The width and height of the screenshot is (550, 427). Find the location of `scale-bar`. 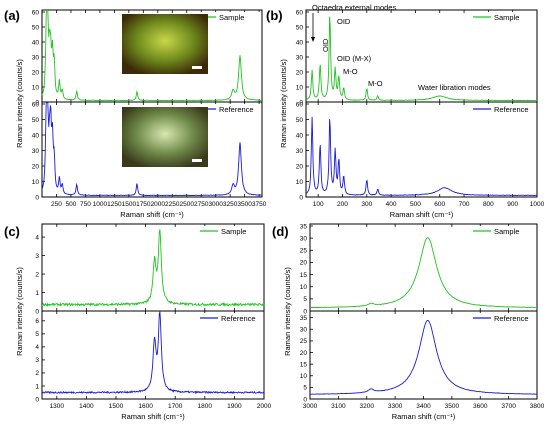

scale-bar is located at coordinates (197, 160).